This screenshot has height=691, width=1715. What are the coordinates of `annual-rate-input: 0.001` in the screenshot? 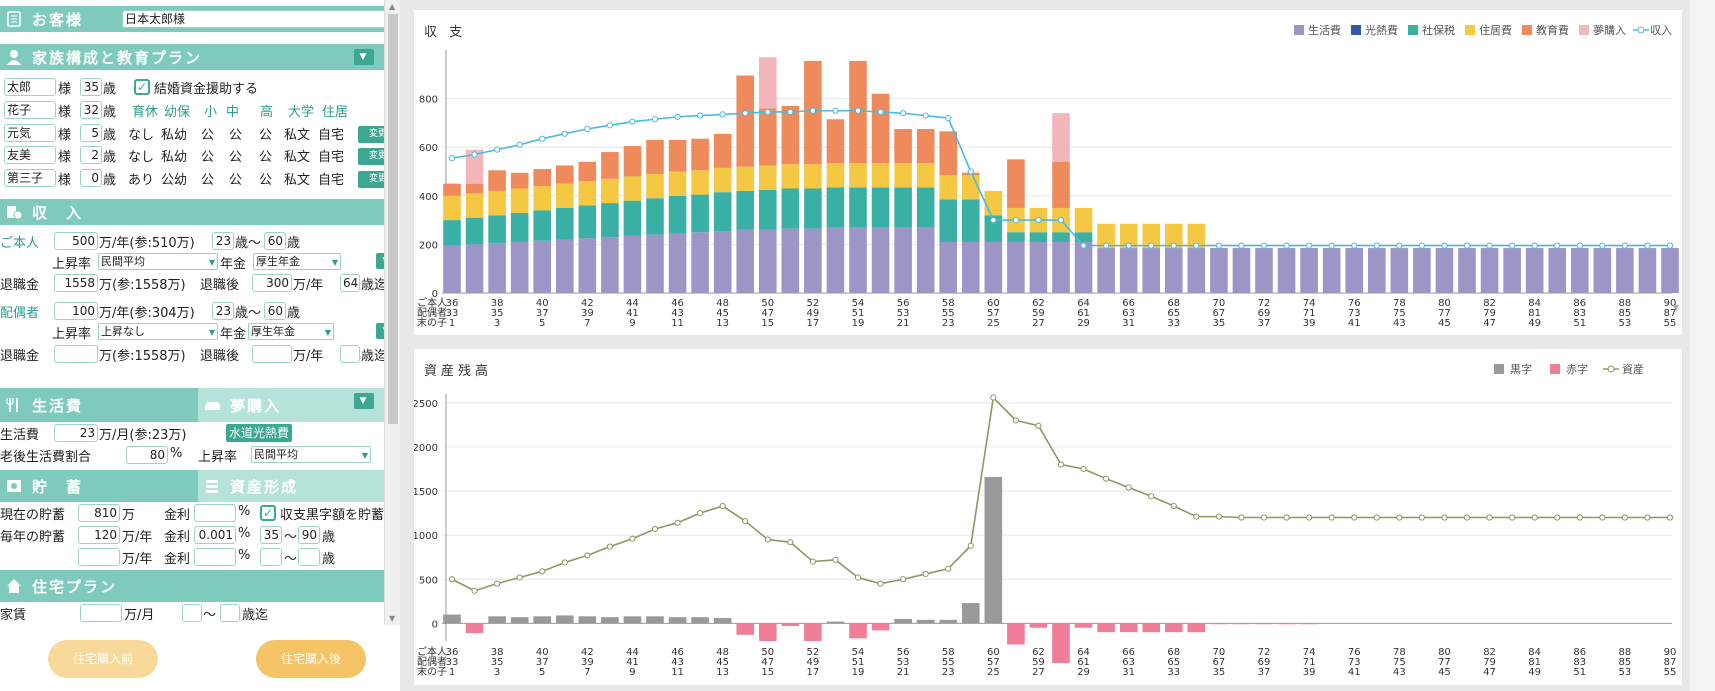 It's located at (215, 535).